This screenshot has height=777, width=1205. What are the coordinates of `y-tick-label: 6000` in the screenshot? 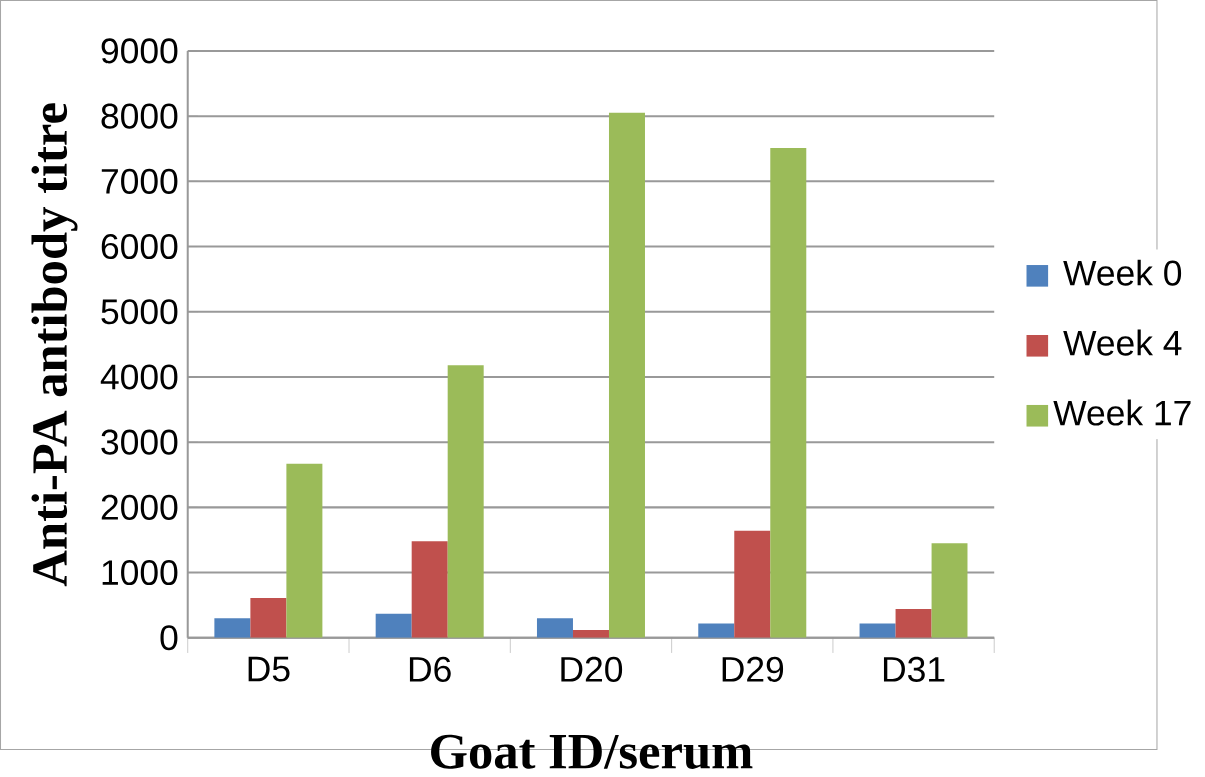 It's located at (139, 246).